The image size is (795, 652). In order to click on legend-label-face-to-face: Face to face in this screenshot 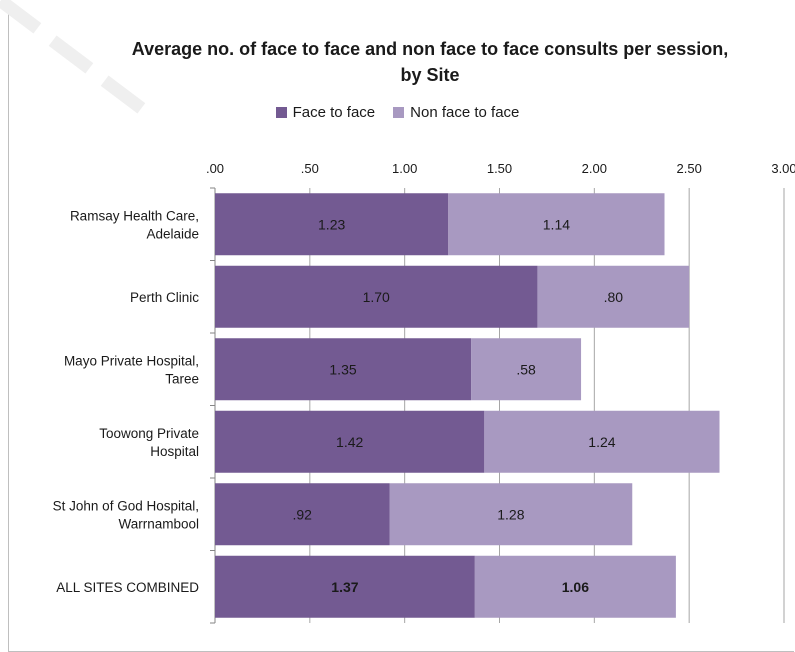, I will do `click(334, 112)`.